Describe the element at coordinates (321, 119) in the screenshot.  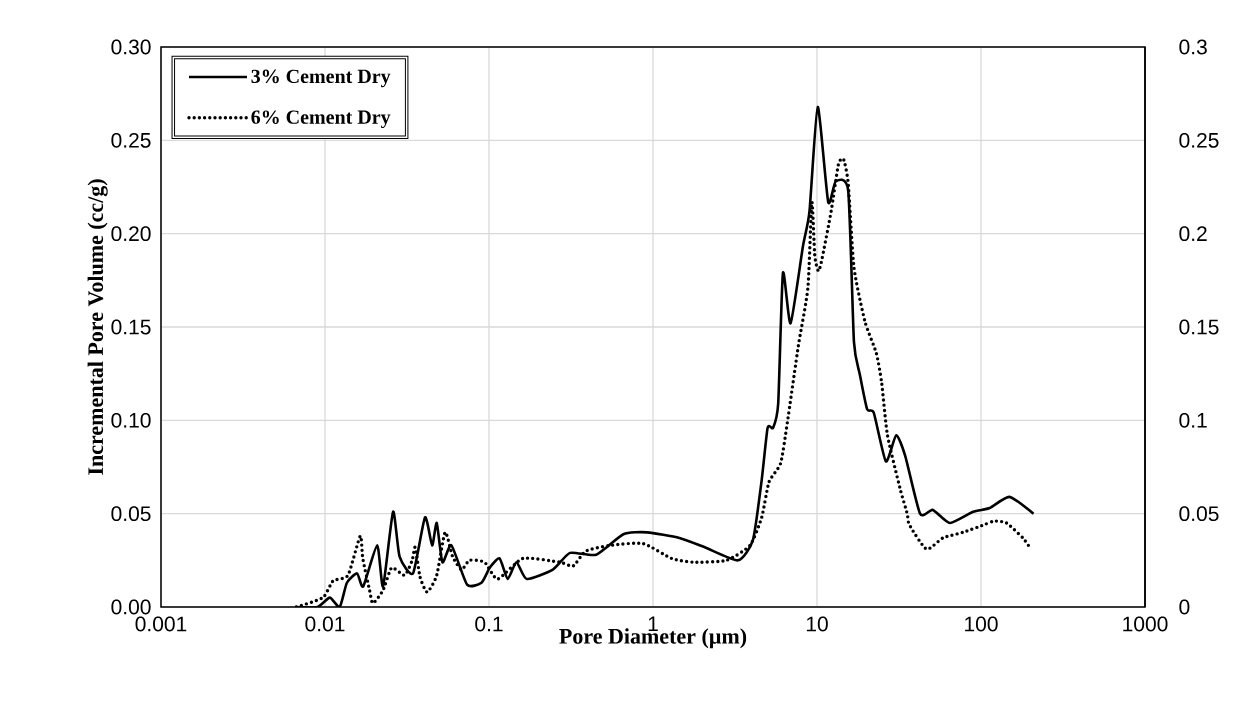
I see `legend-label: 6% Cement Dry` at that location.